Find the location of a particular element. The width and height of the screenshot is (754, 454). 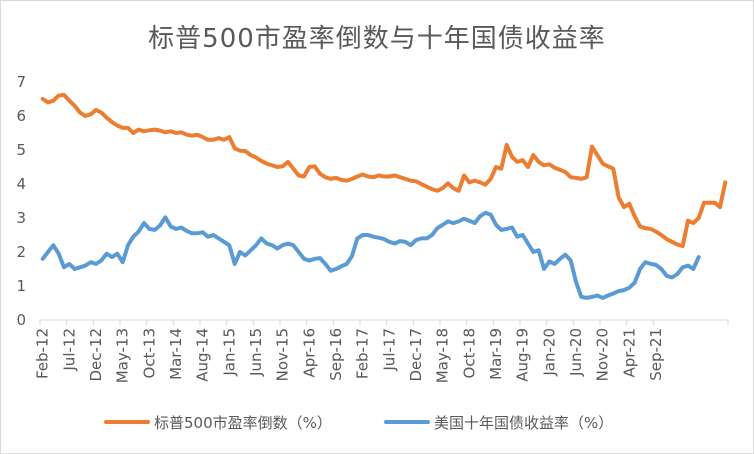

y-tick-label: 4 is located at coordinates (21, 184).